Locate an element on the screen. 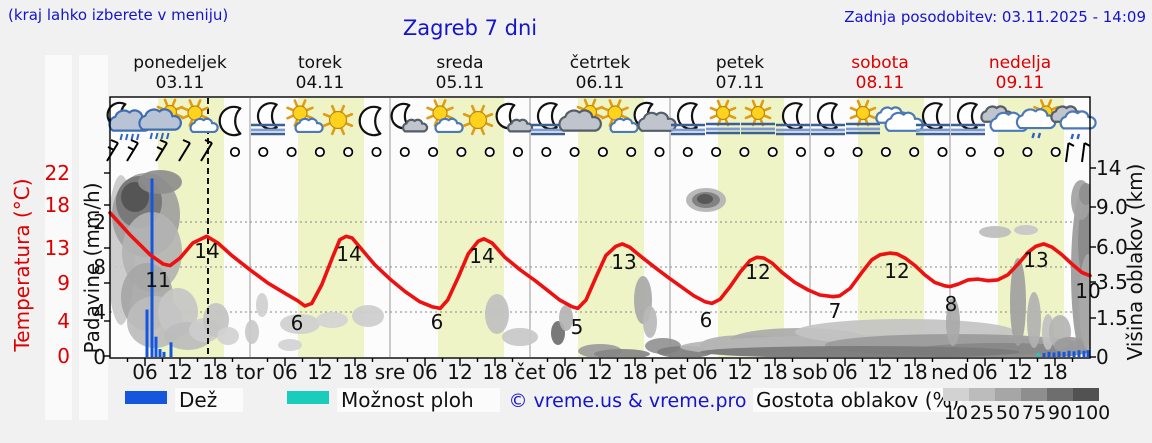 The image size is (1152, 443). day-header-sobota: sobota 08.11 is located at coordinates (880, 73).